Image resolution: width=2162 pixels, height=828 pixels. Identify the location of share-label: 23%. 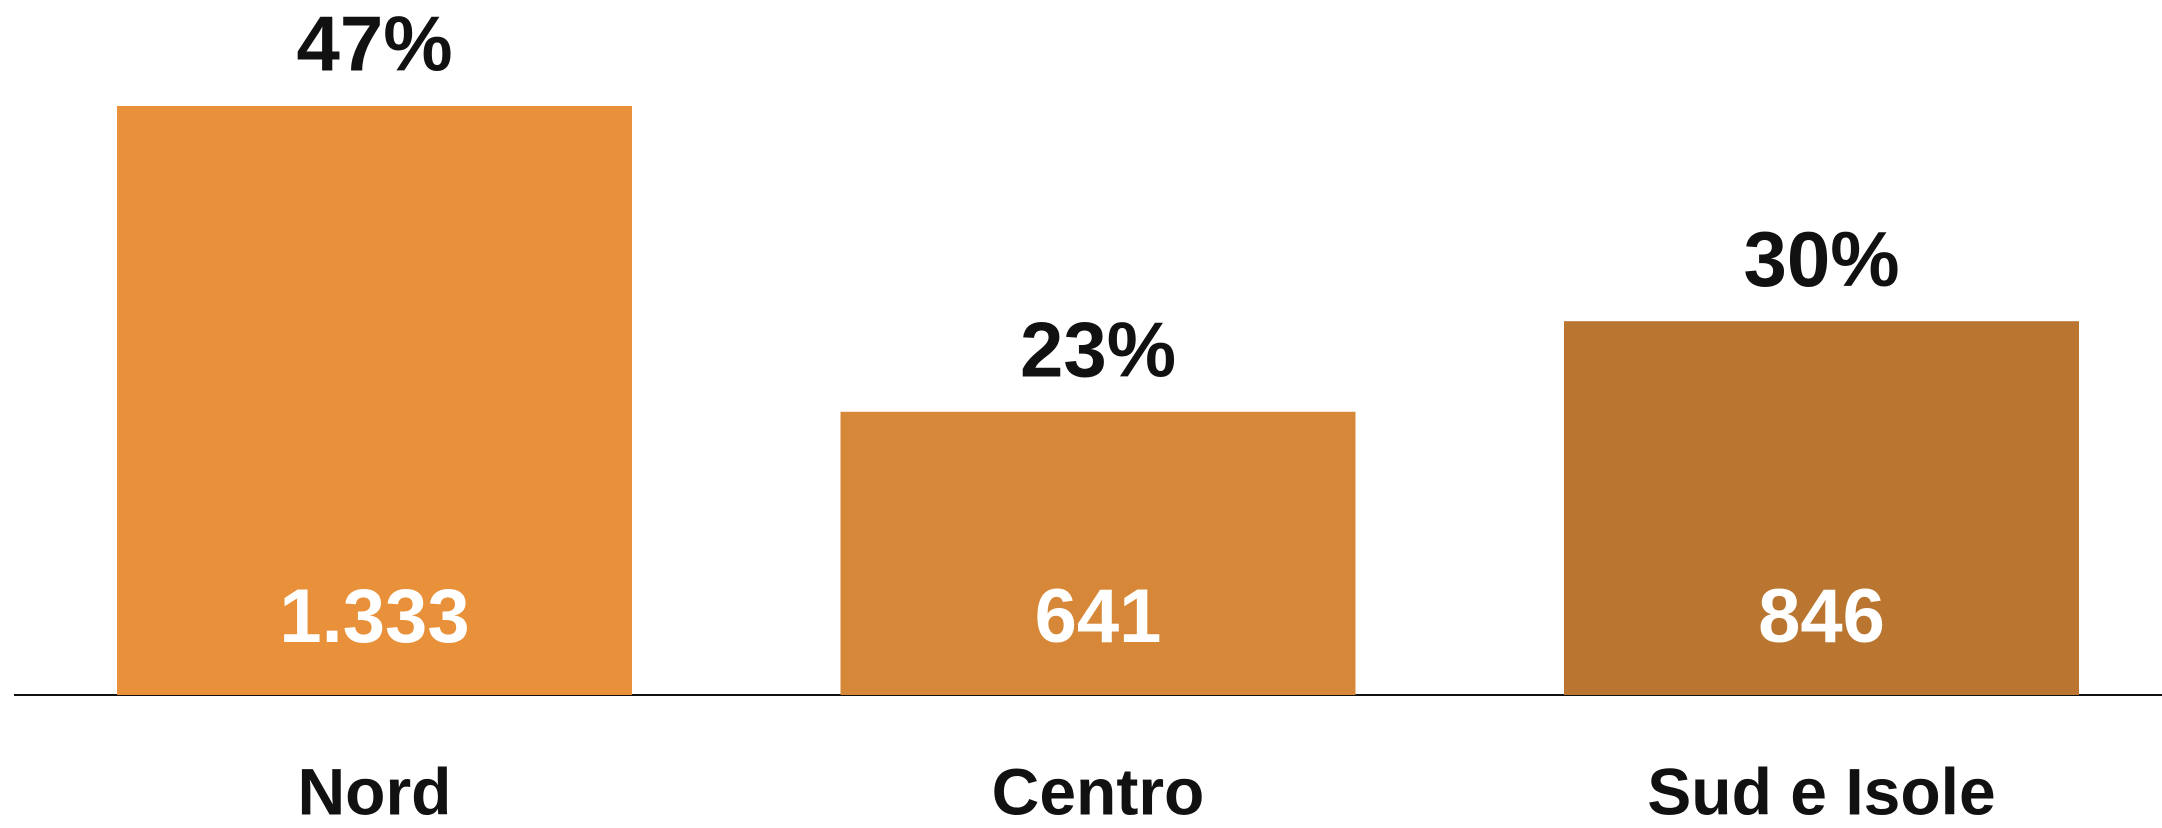
(1098, 349).